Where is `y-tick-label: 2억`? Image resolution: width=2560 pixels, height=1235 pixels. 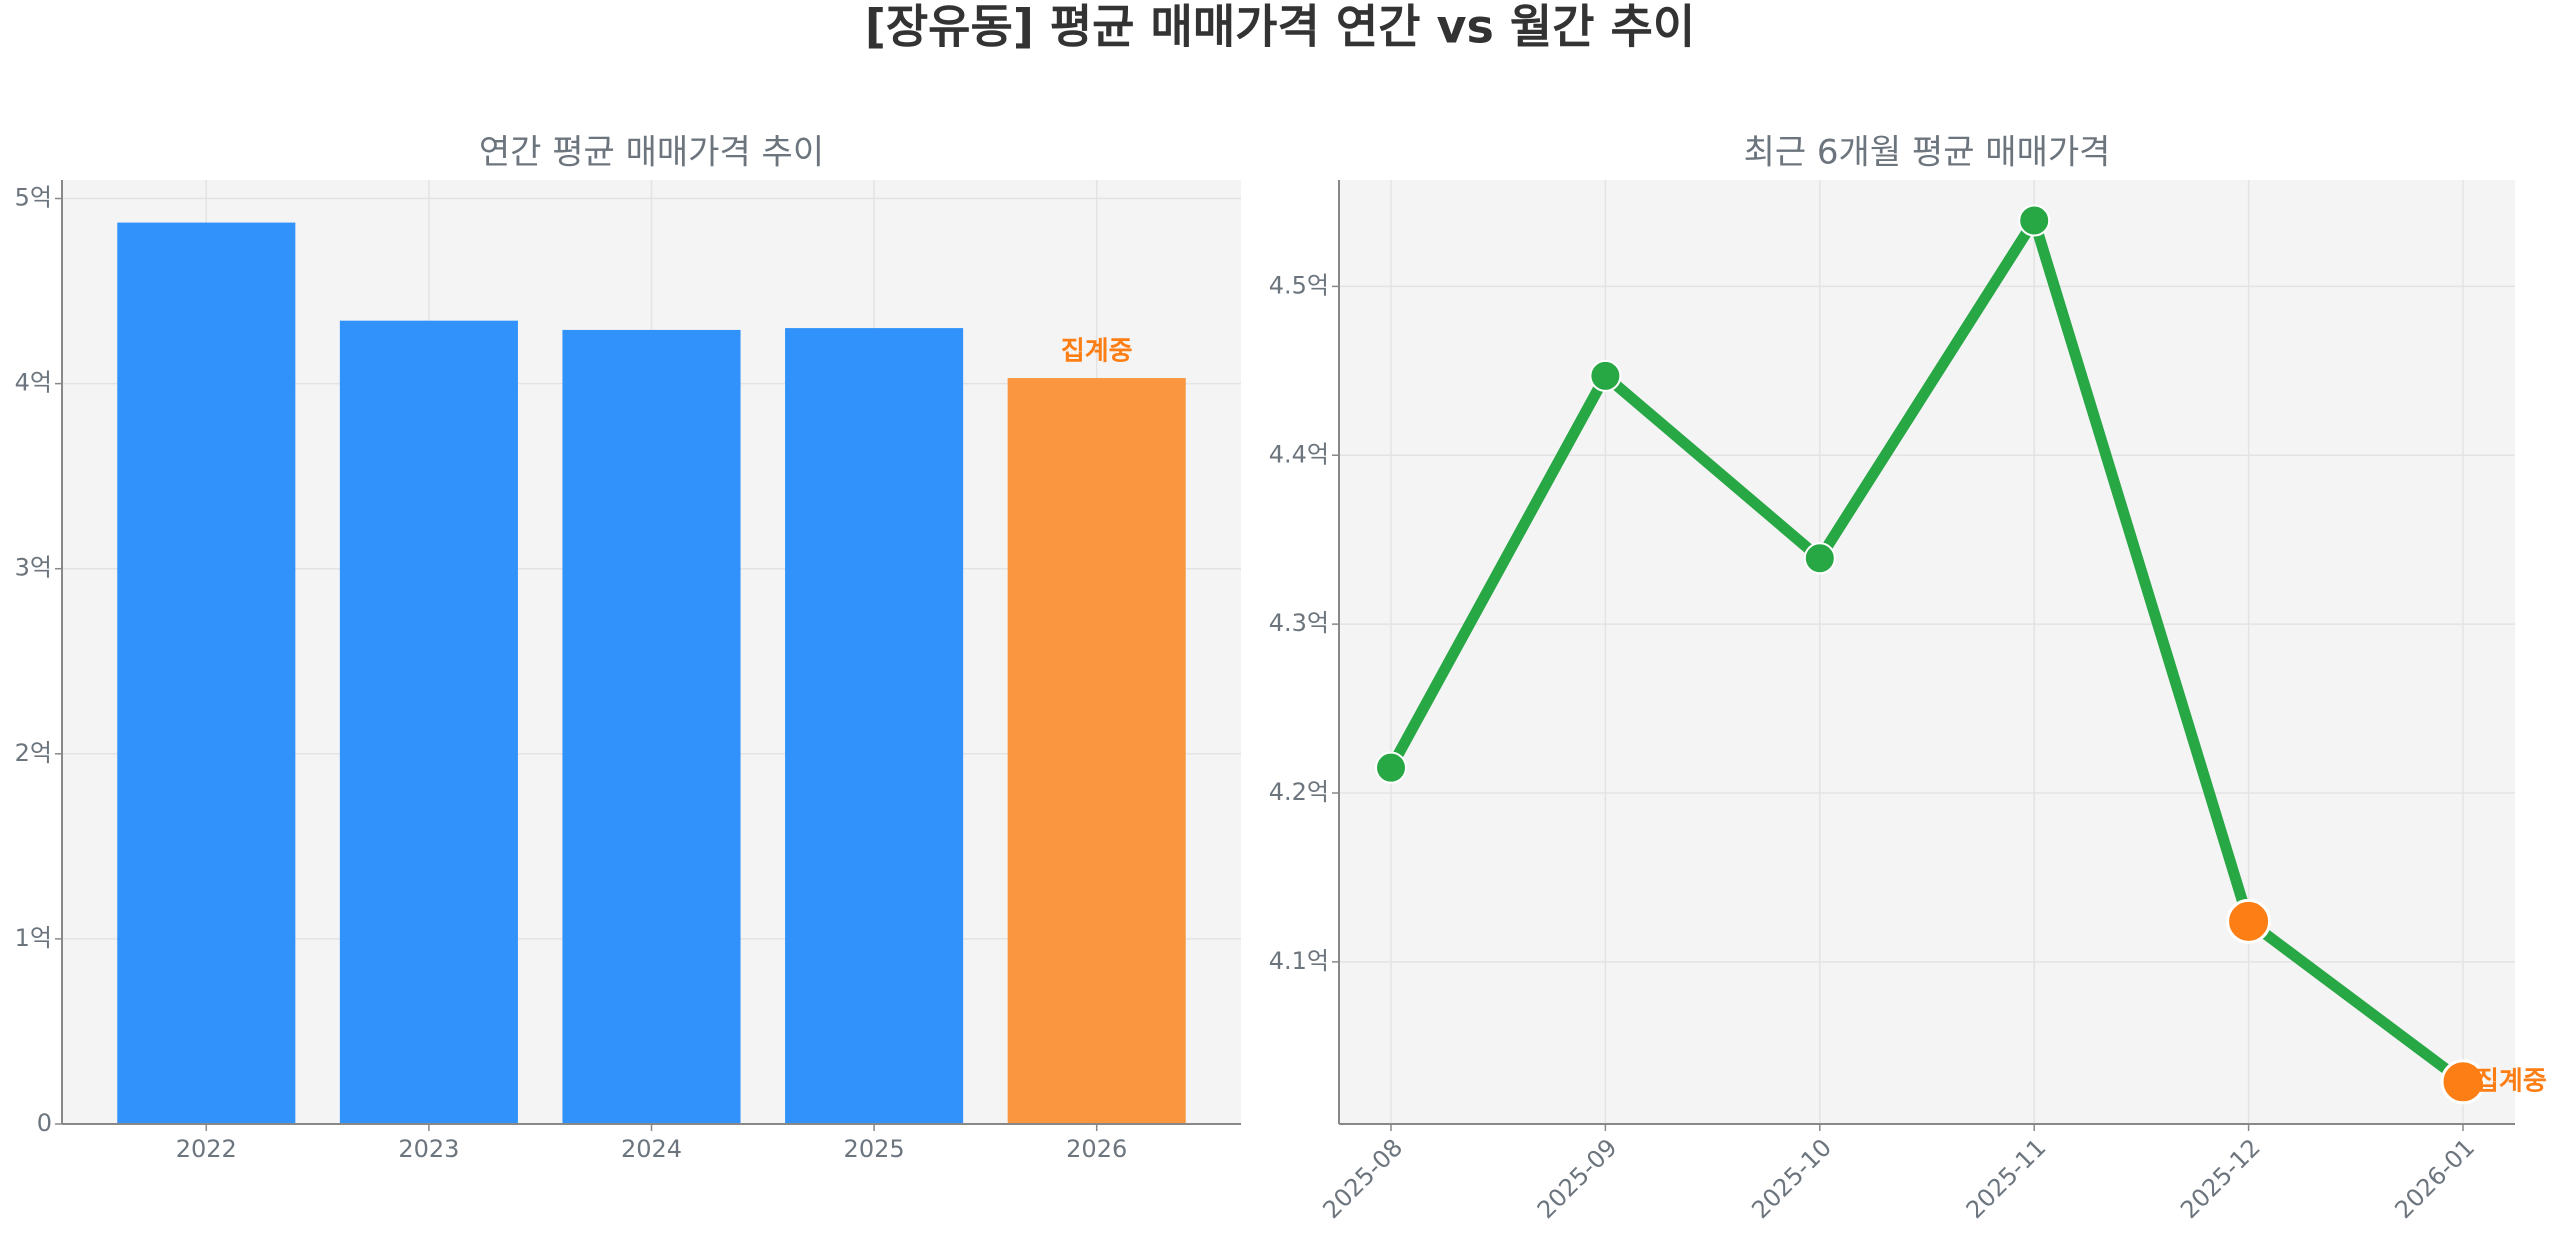
y-tick-label: 2억 is located at coordinates (33, 753).